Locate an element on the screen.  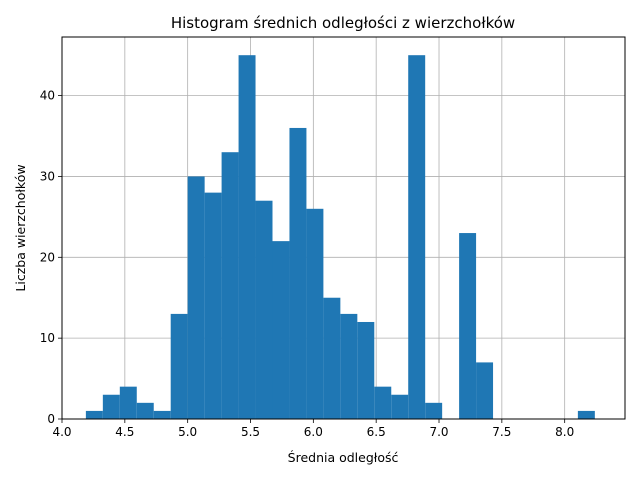
x-tick-label: 5.0 is located at coordinates (187, 432).